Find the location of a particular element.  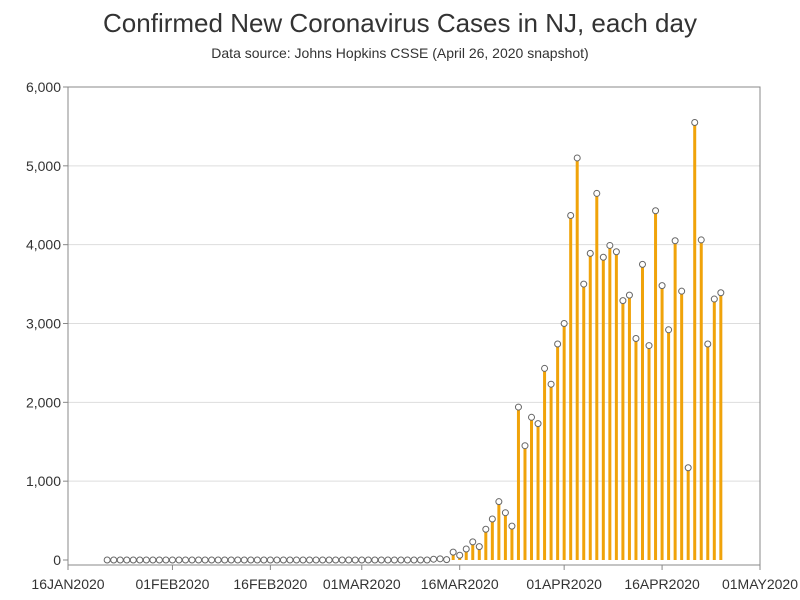

y-tick-label: 1,000 is located at coordinates (43, 481).